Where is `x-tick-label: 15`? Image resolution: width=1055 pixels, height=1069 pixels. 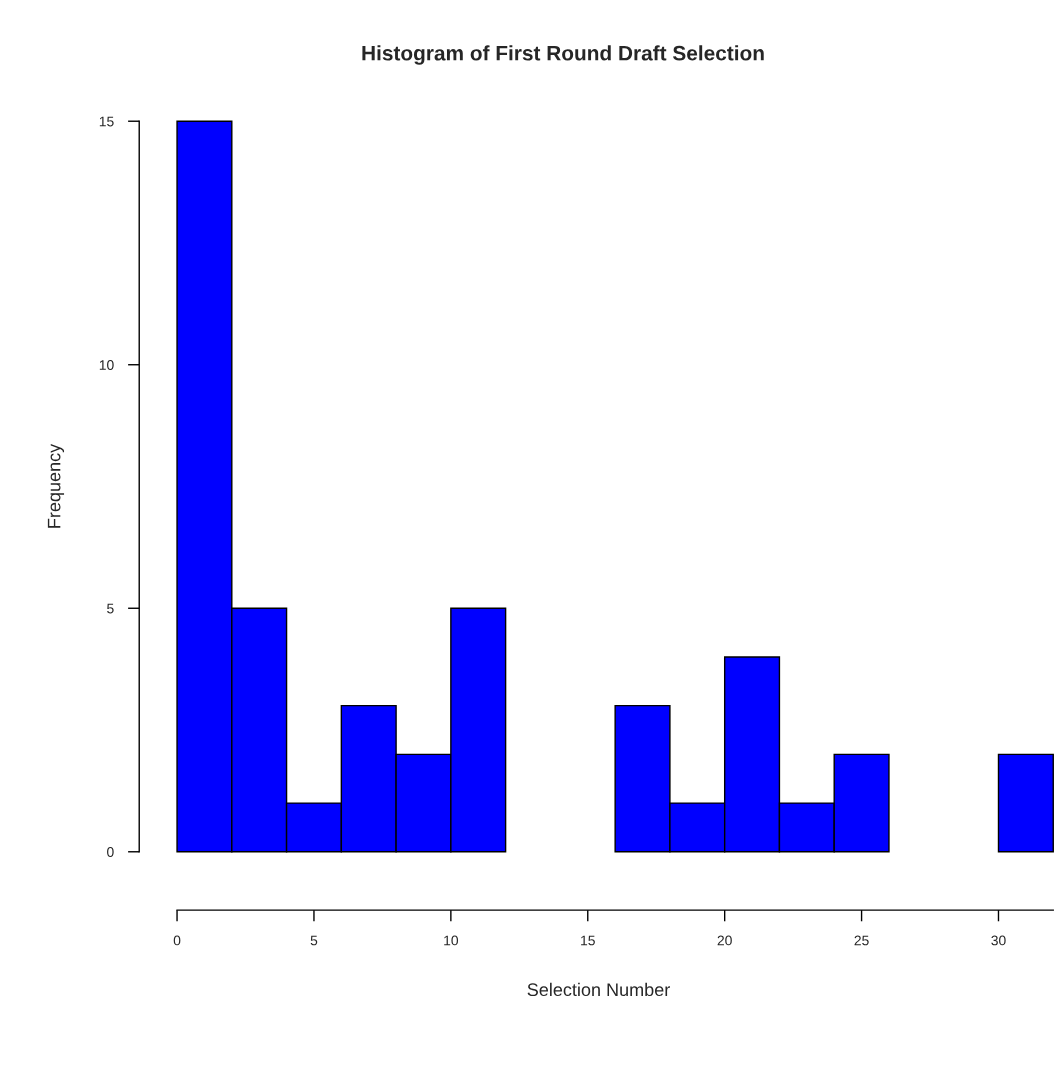 x-tick-label: 15 is located at coordinates (588, 940).